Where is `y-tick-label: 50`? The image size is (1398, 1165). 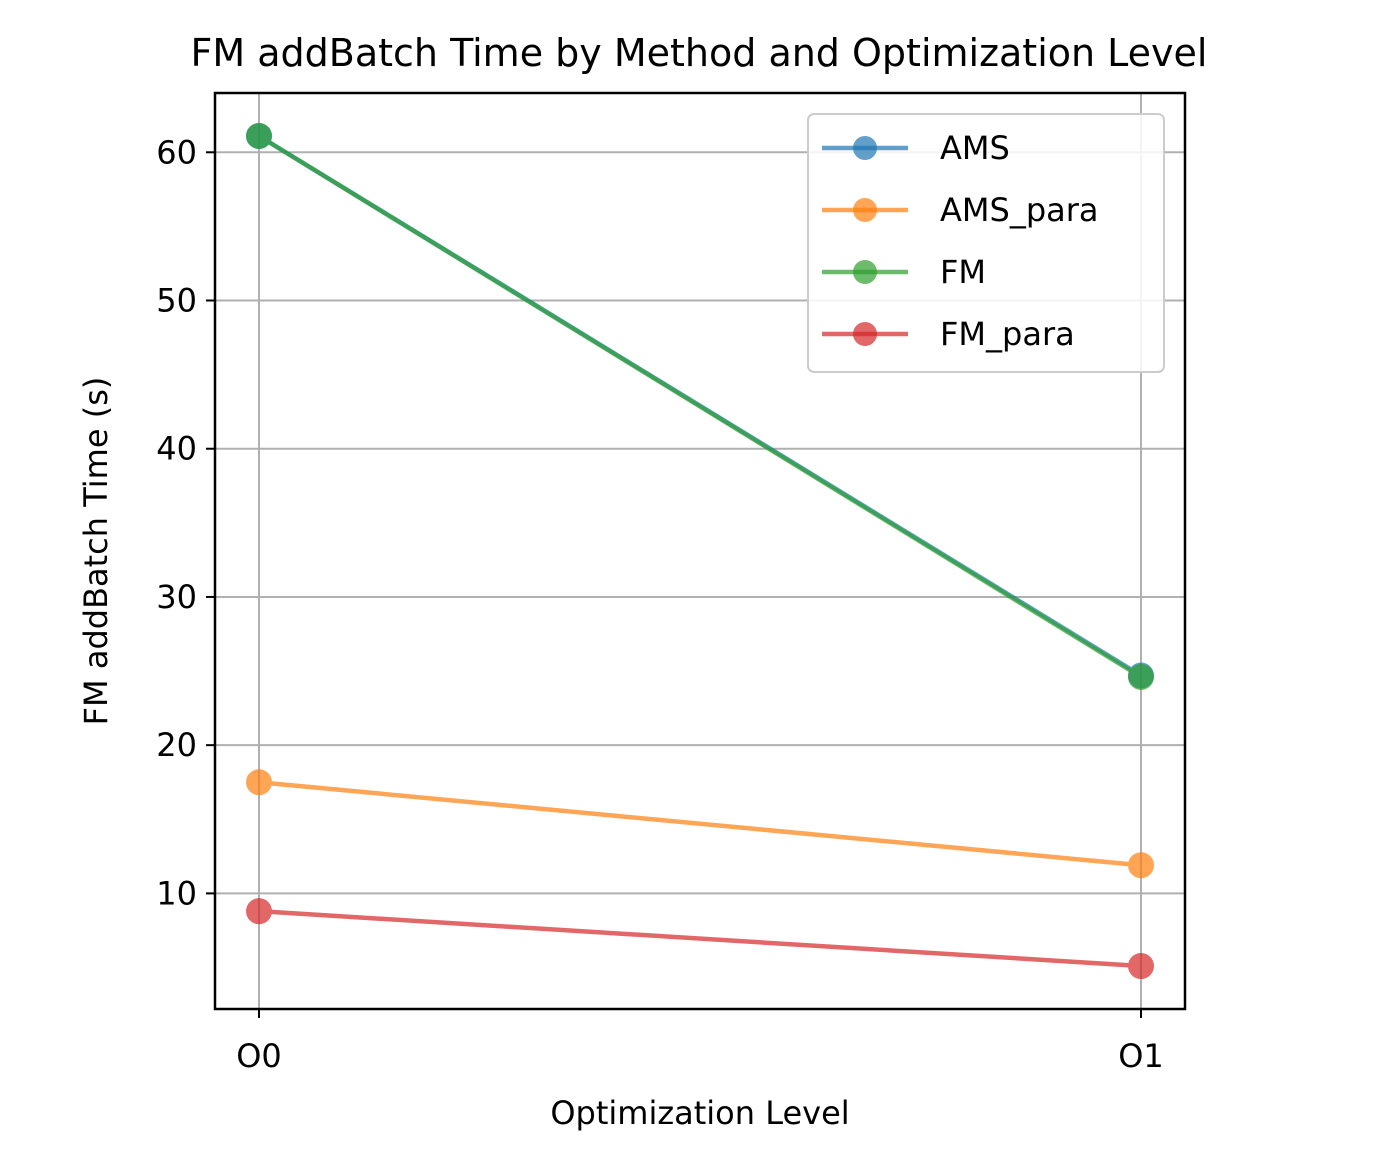 y-tick-label: 50 is located at coordinates (176, 301).